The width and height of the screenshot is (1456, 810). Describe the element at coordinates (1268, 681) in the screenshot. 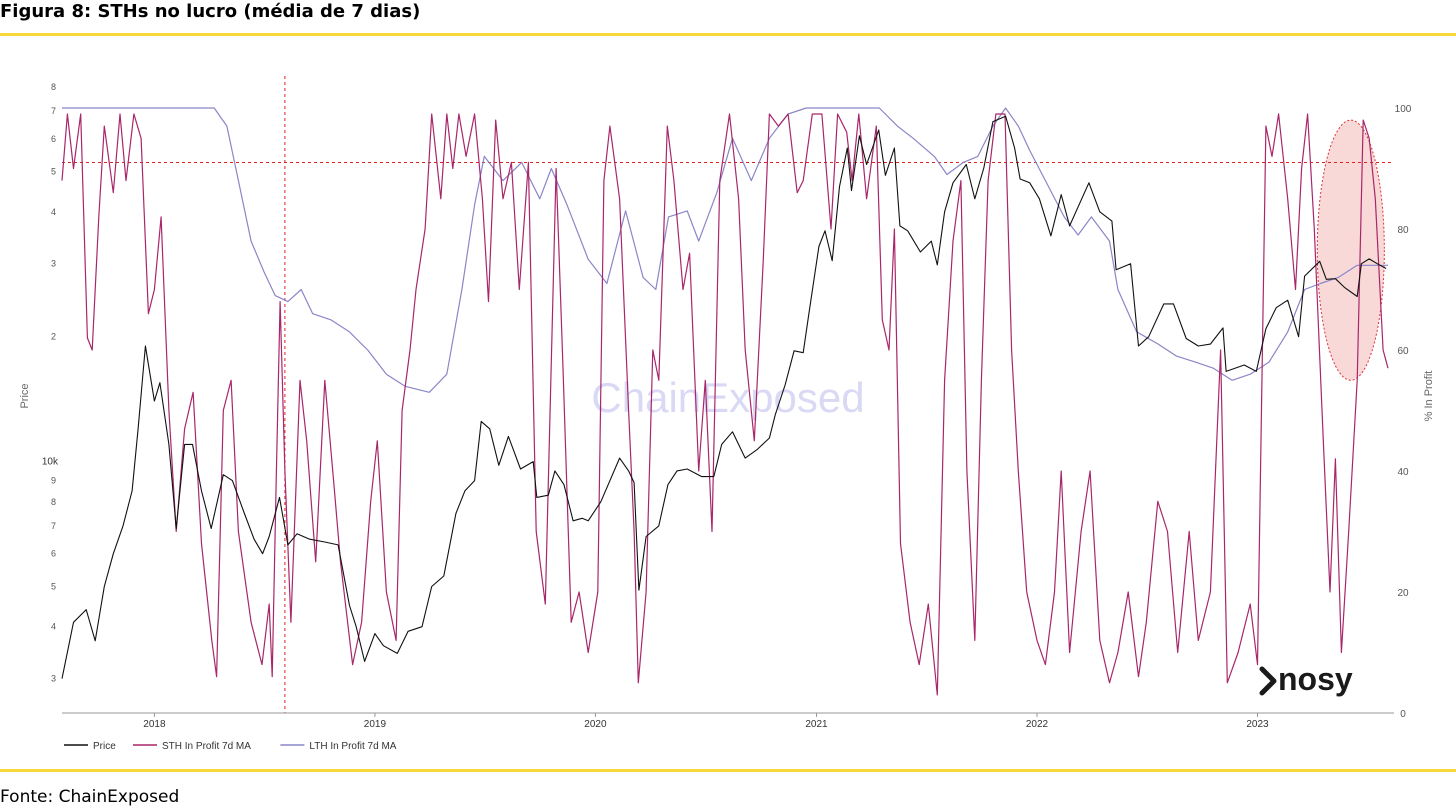

I see `nosy-logo-icon` at that location.